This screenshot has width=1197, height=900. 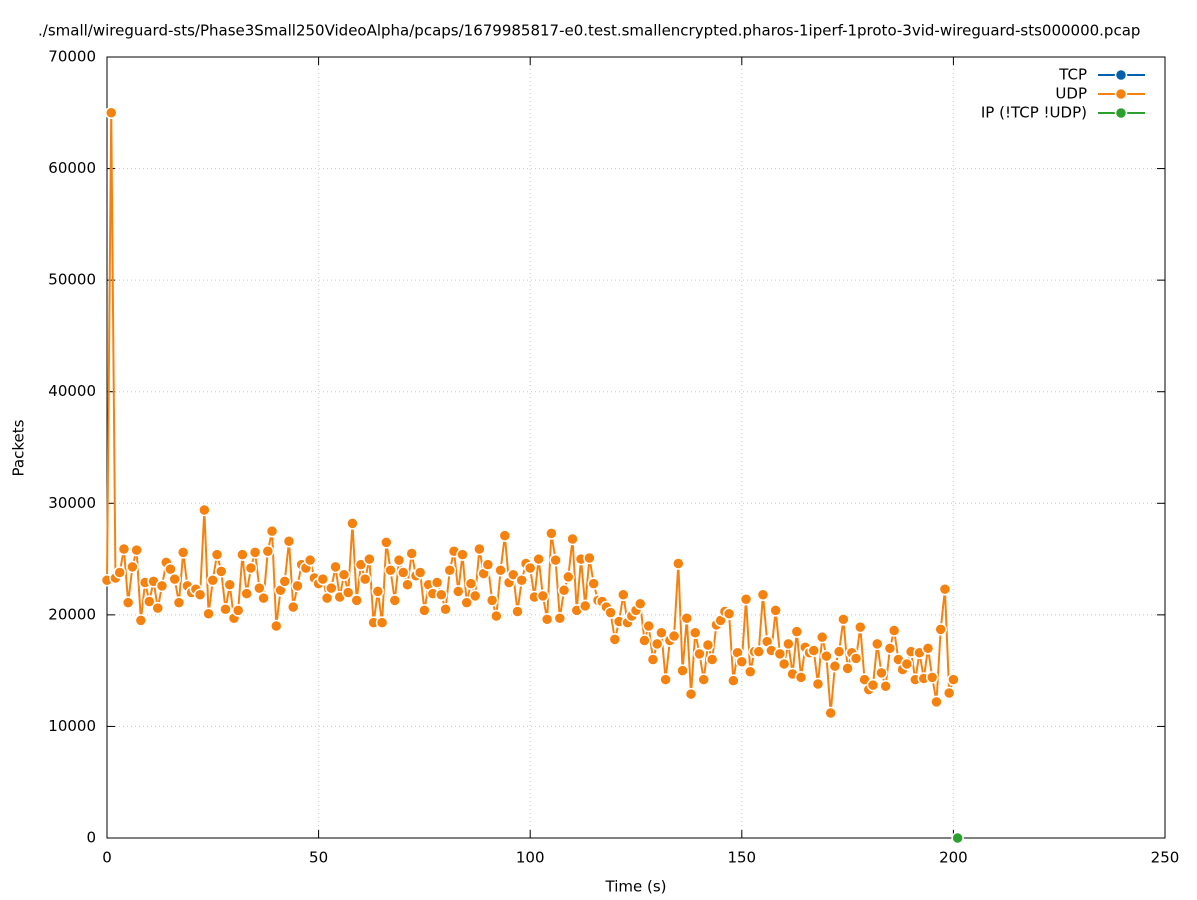 What do you see at coordinates (72, 57) in the screenshot?
I see `y-tick-label: 70000` at bounding box center [72, 57].